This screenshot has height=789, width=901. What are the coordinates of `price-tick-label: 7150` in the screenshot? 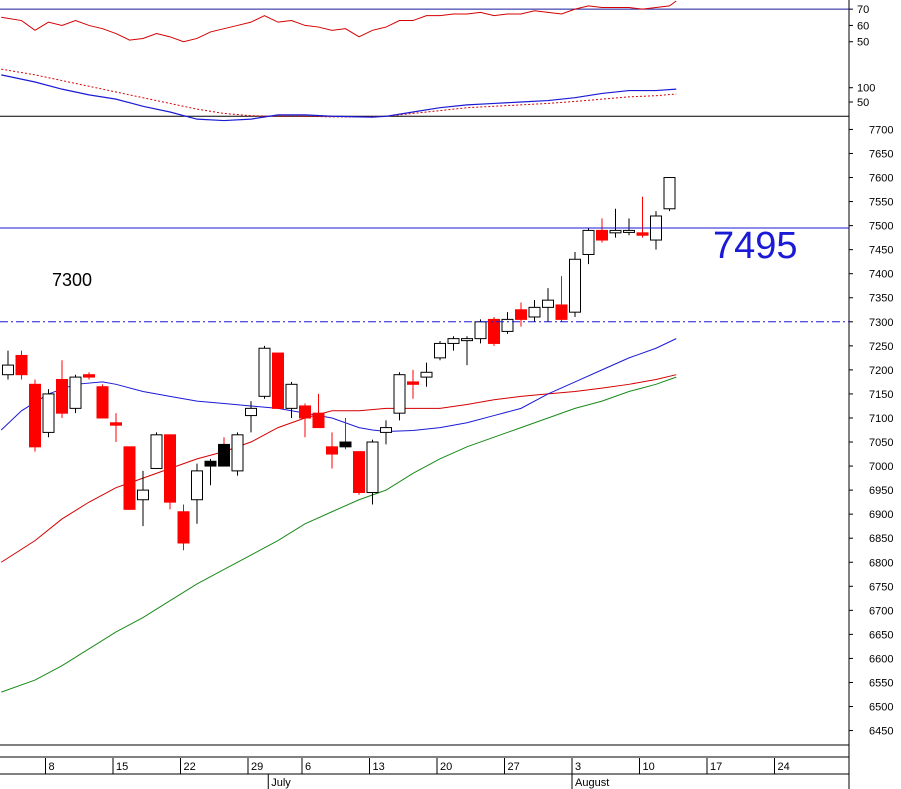 It's located at (881, 395).